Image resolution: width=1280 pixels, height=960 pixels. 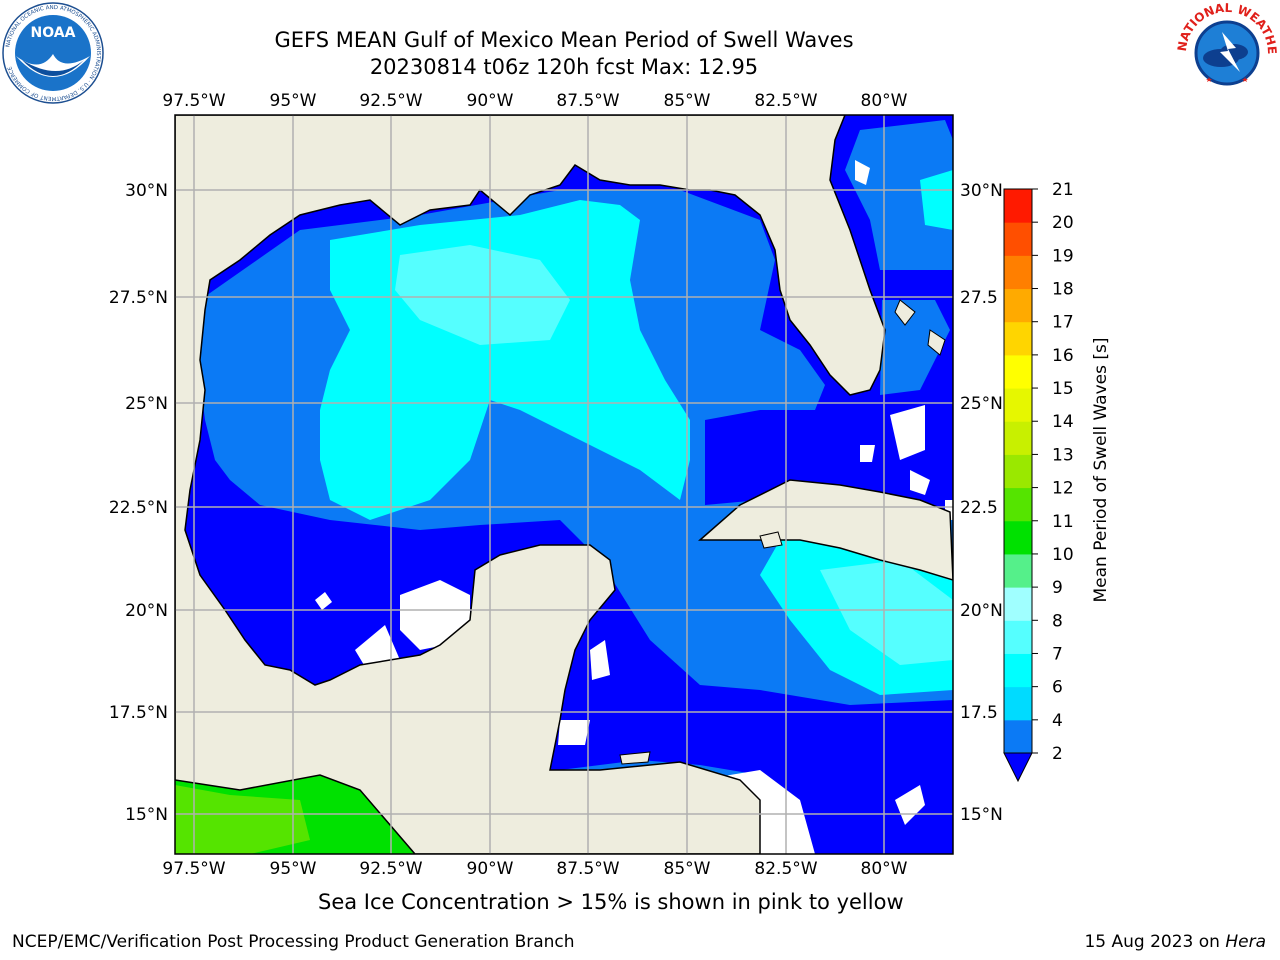 What do you see at coordinates (1057, 721) in the screenshot?
I see `colorbar-tick-label: 4` at bounding box center [1057, 721].